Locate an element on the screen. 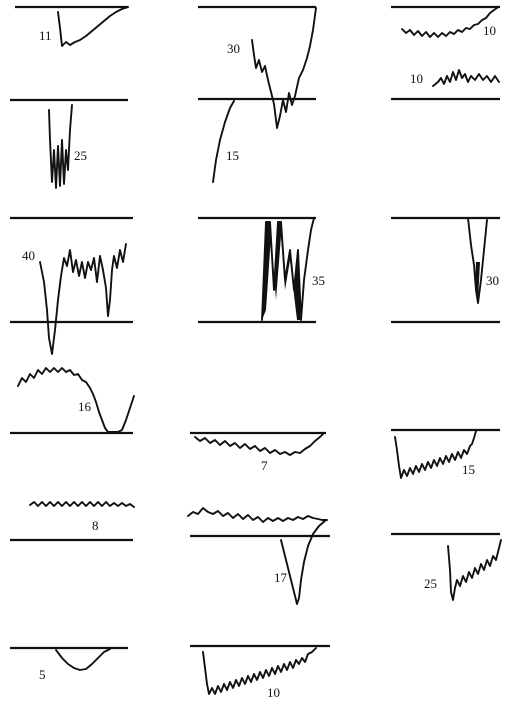 This screenshot has width=515, height=703. trace-panel-r6c2: 10 is located at coordinates (260, 672).